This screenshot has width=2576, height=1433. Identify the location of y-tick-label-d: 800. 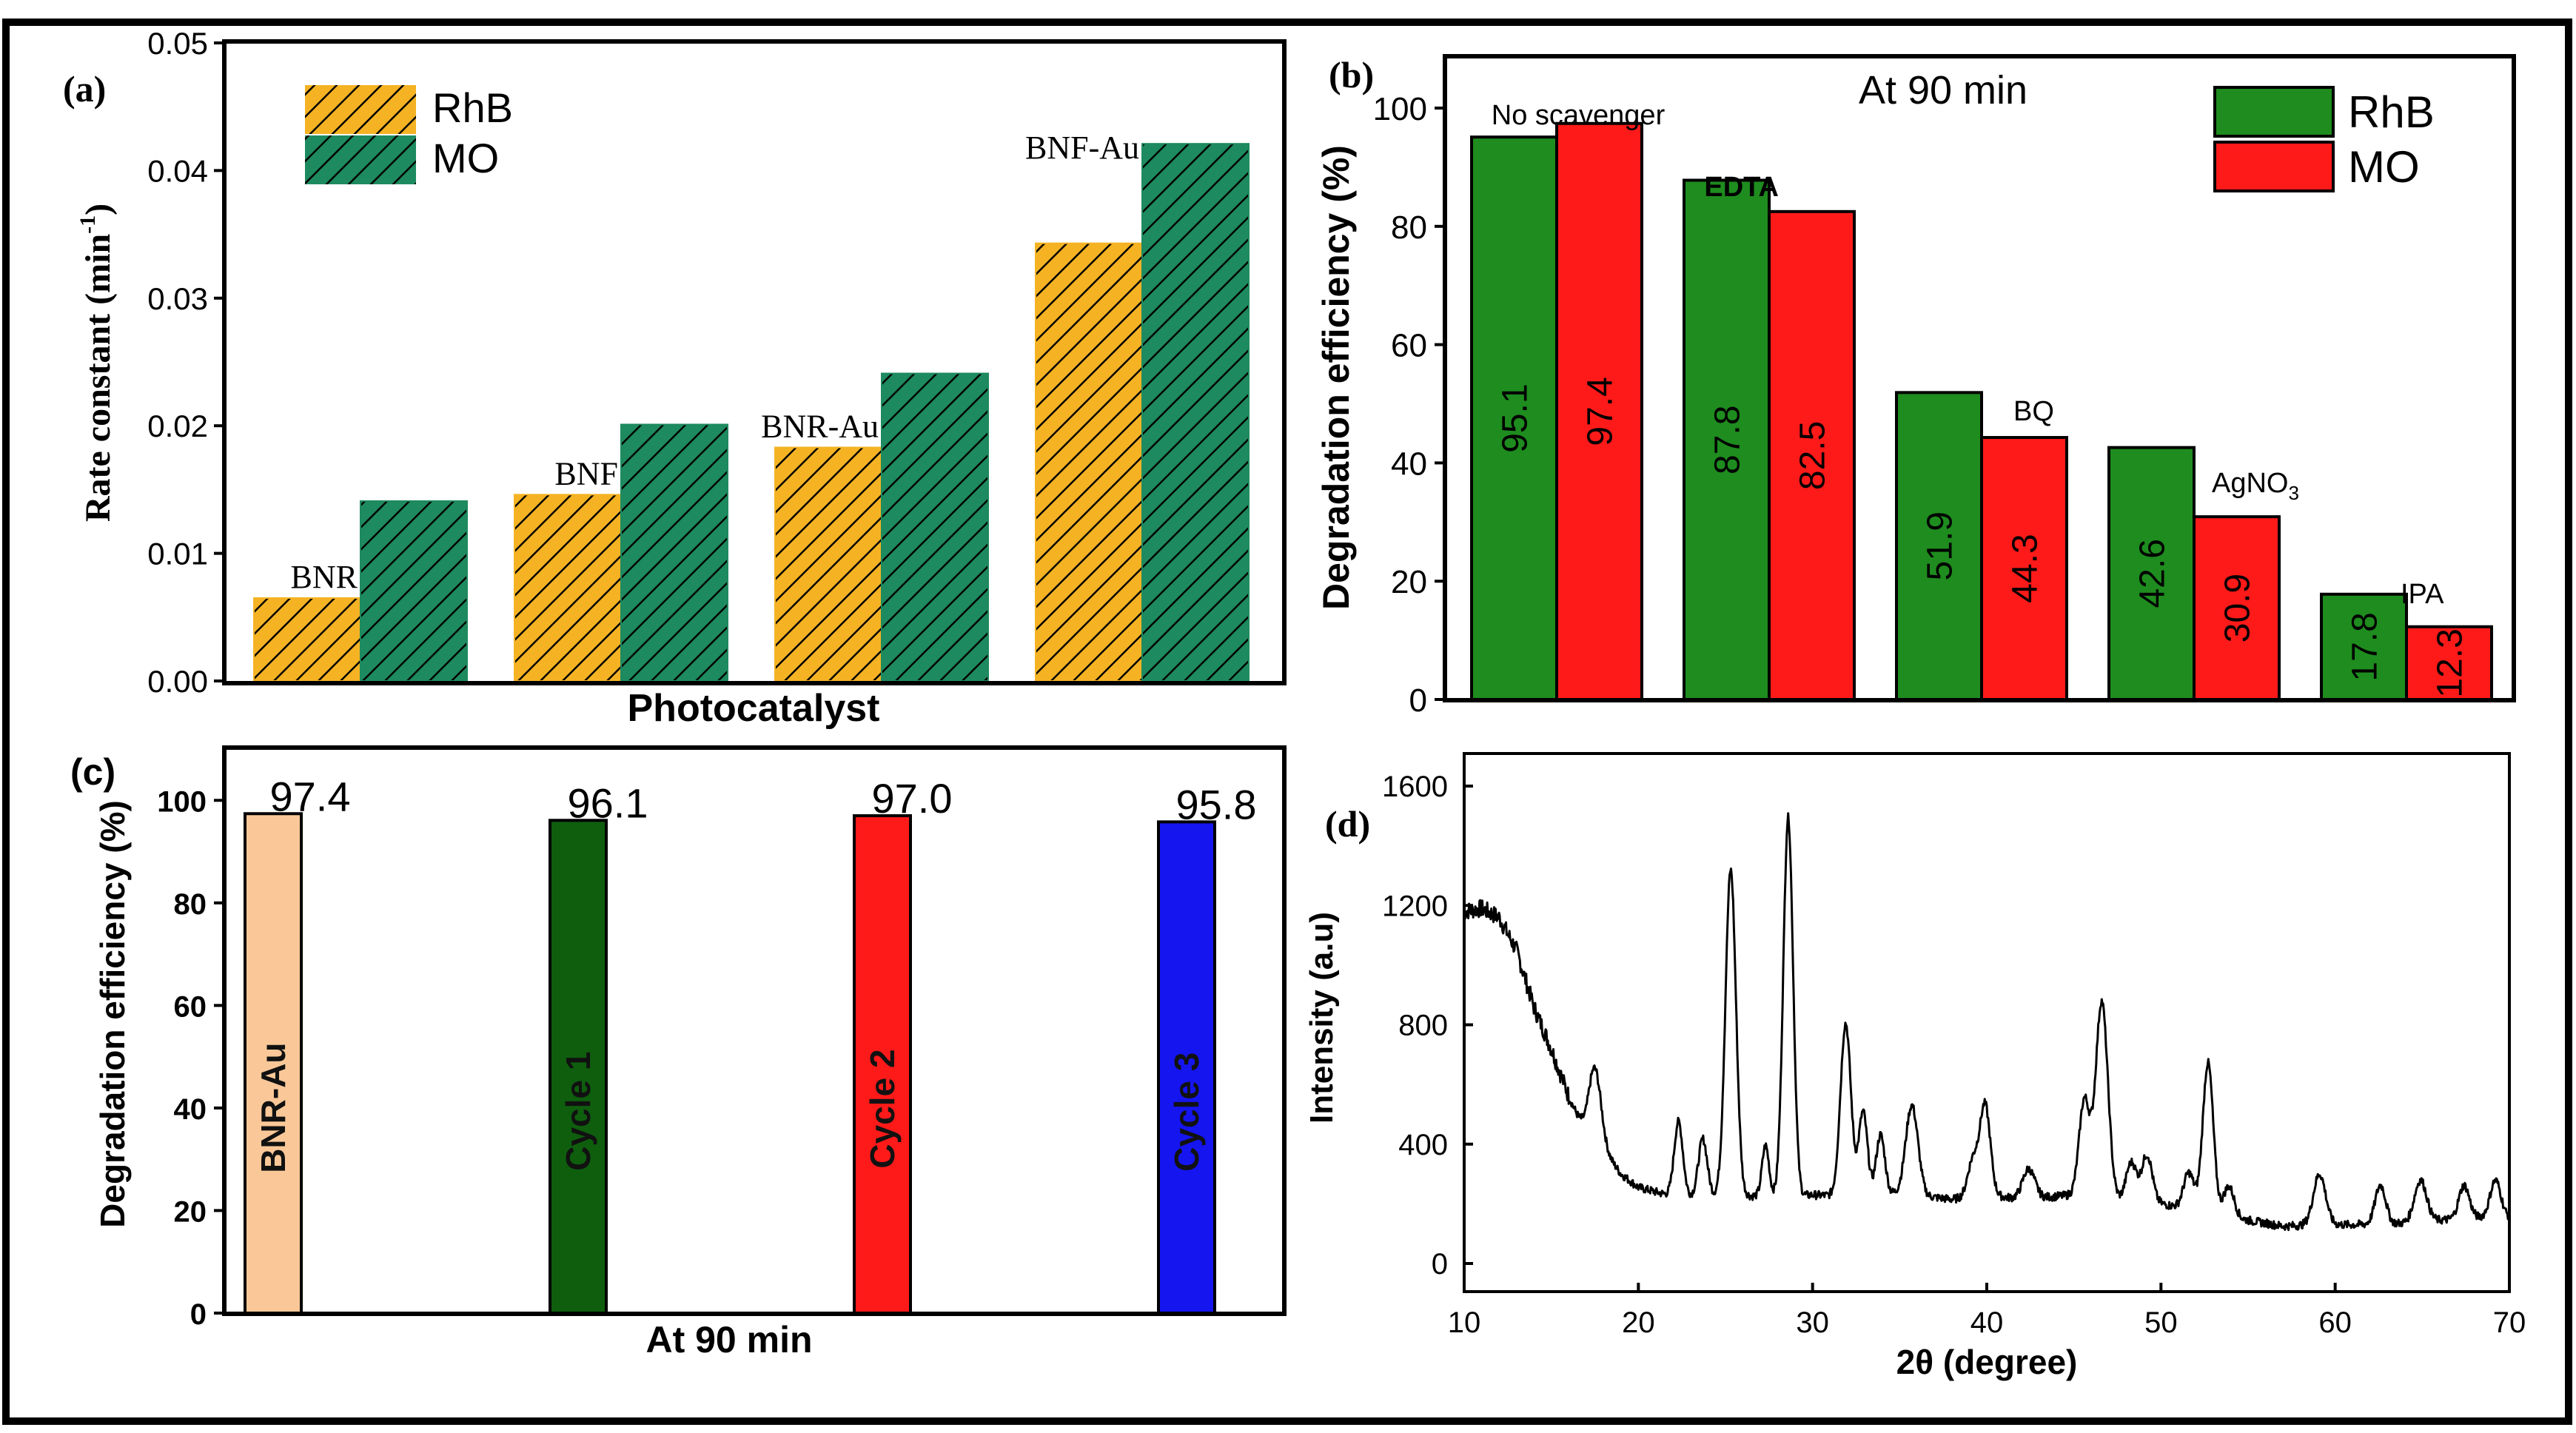
(1423, 1026).